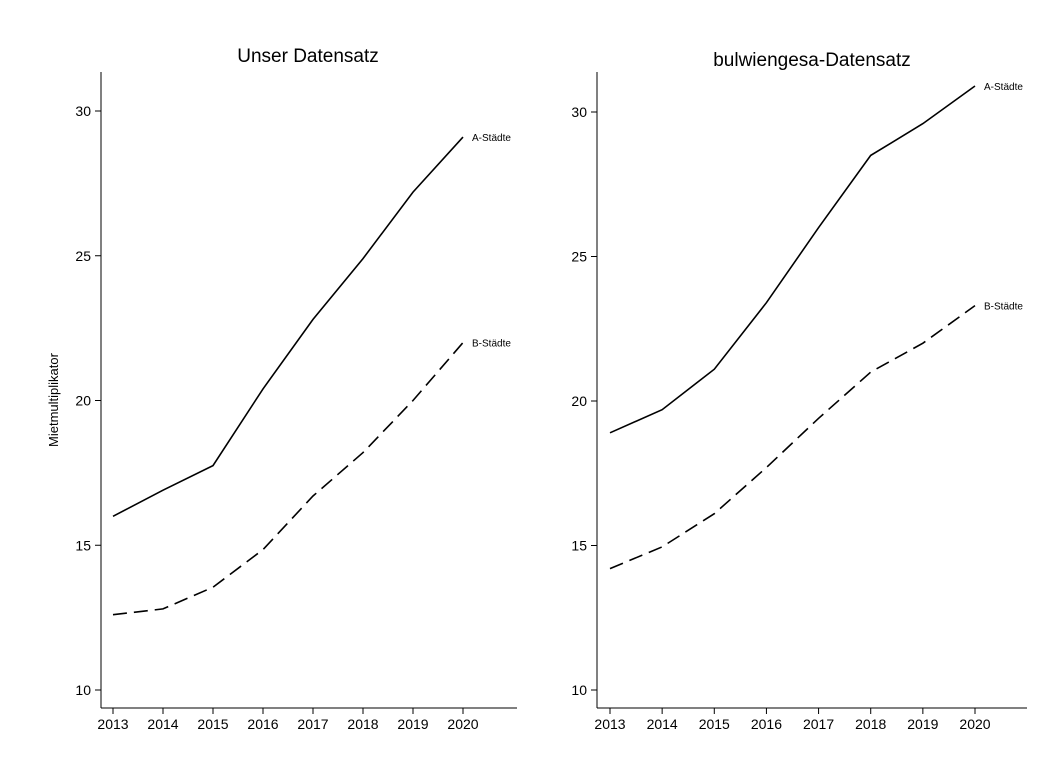 The height and width of the screenshot is (769, 1052). I want to click on y-axis-label: Mietmultiplikator, so click(53, 399).